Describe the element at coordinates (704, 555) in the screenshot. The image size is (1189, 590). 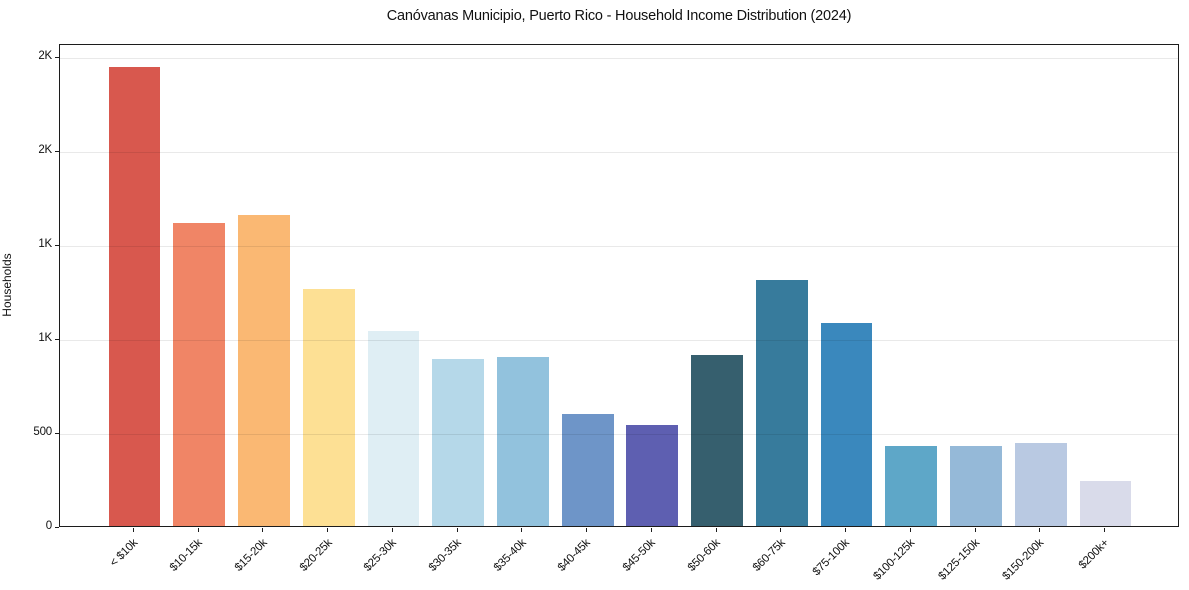
I see `x-tick-label-$50-60k: $50-60k` at that location.